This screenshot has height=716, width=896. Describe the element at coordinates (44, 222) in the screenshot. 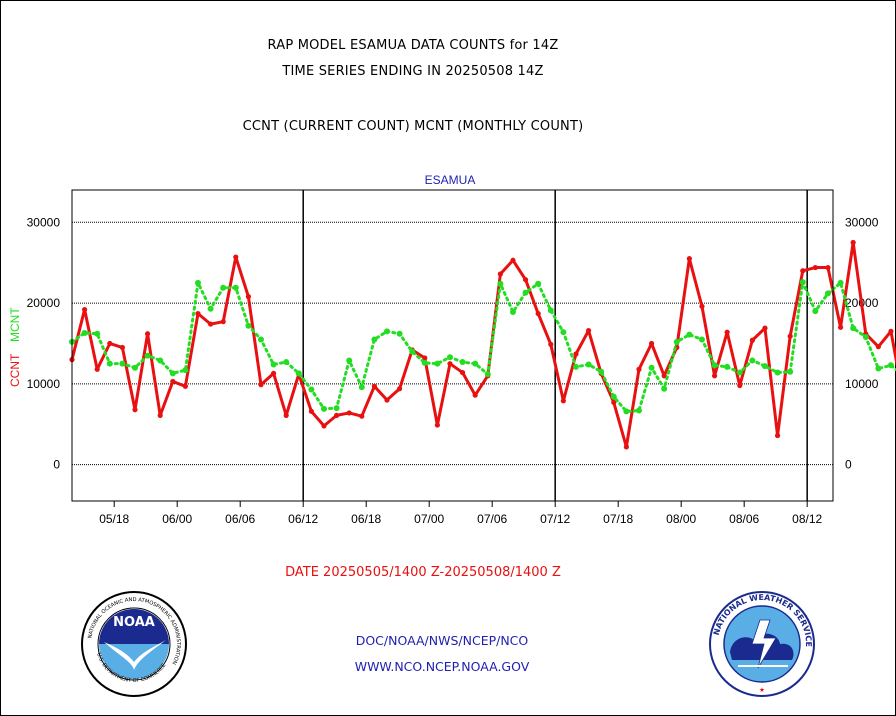

I see `y-tick-label-left: 30000` at that location.